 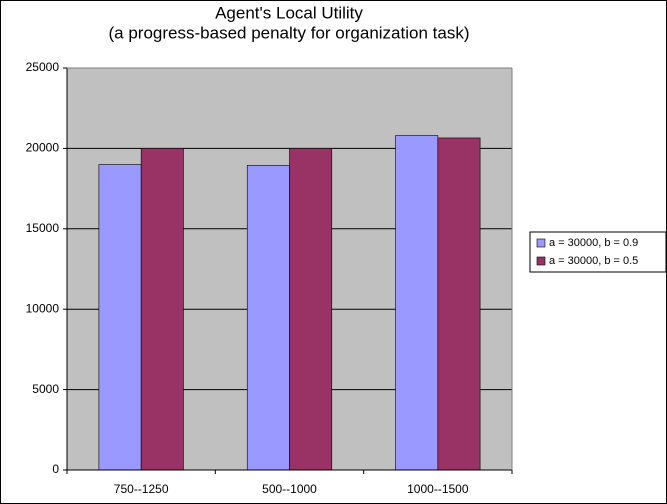 I want to click on y-tick-label: 25000, so click(x=43, y=67).